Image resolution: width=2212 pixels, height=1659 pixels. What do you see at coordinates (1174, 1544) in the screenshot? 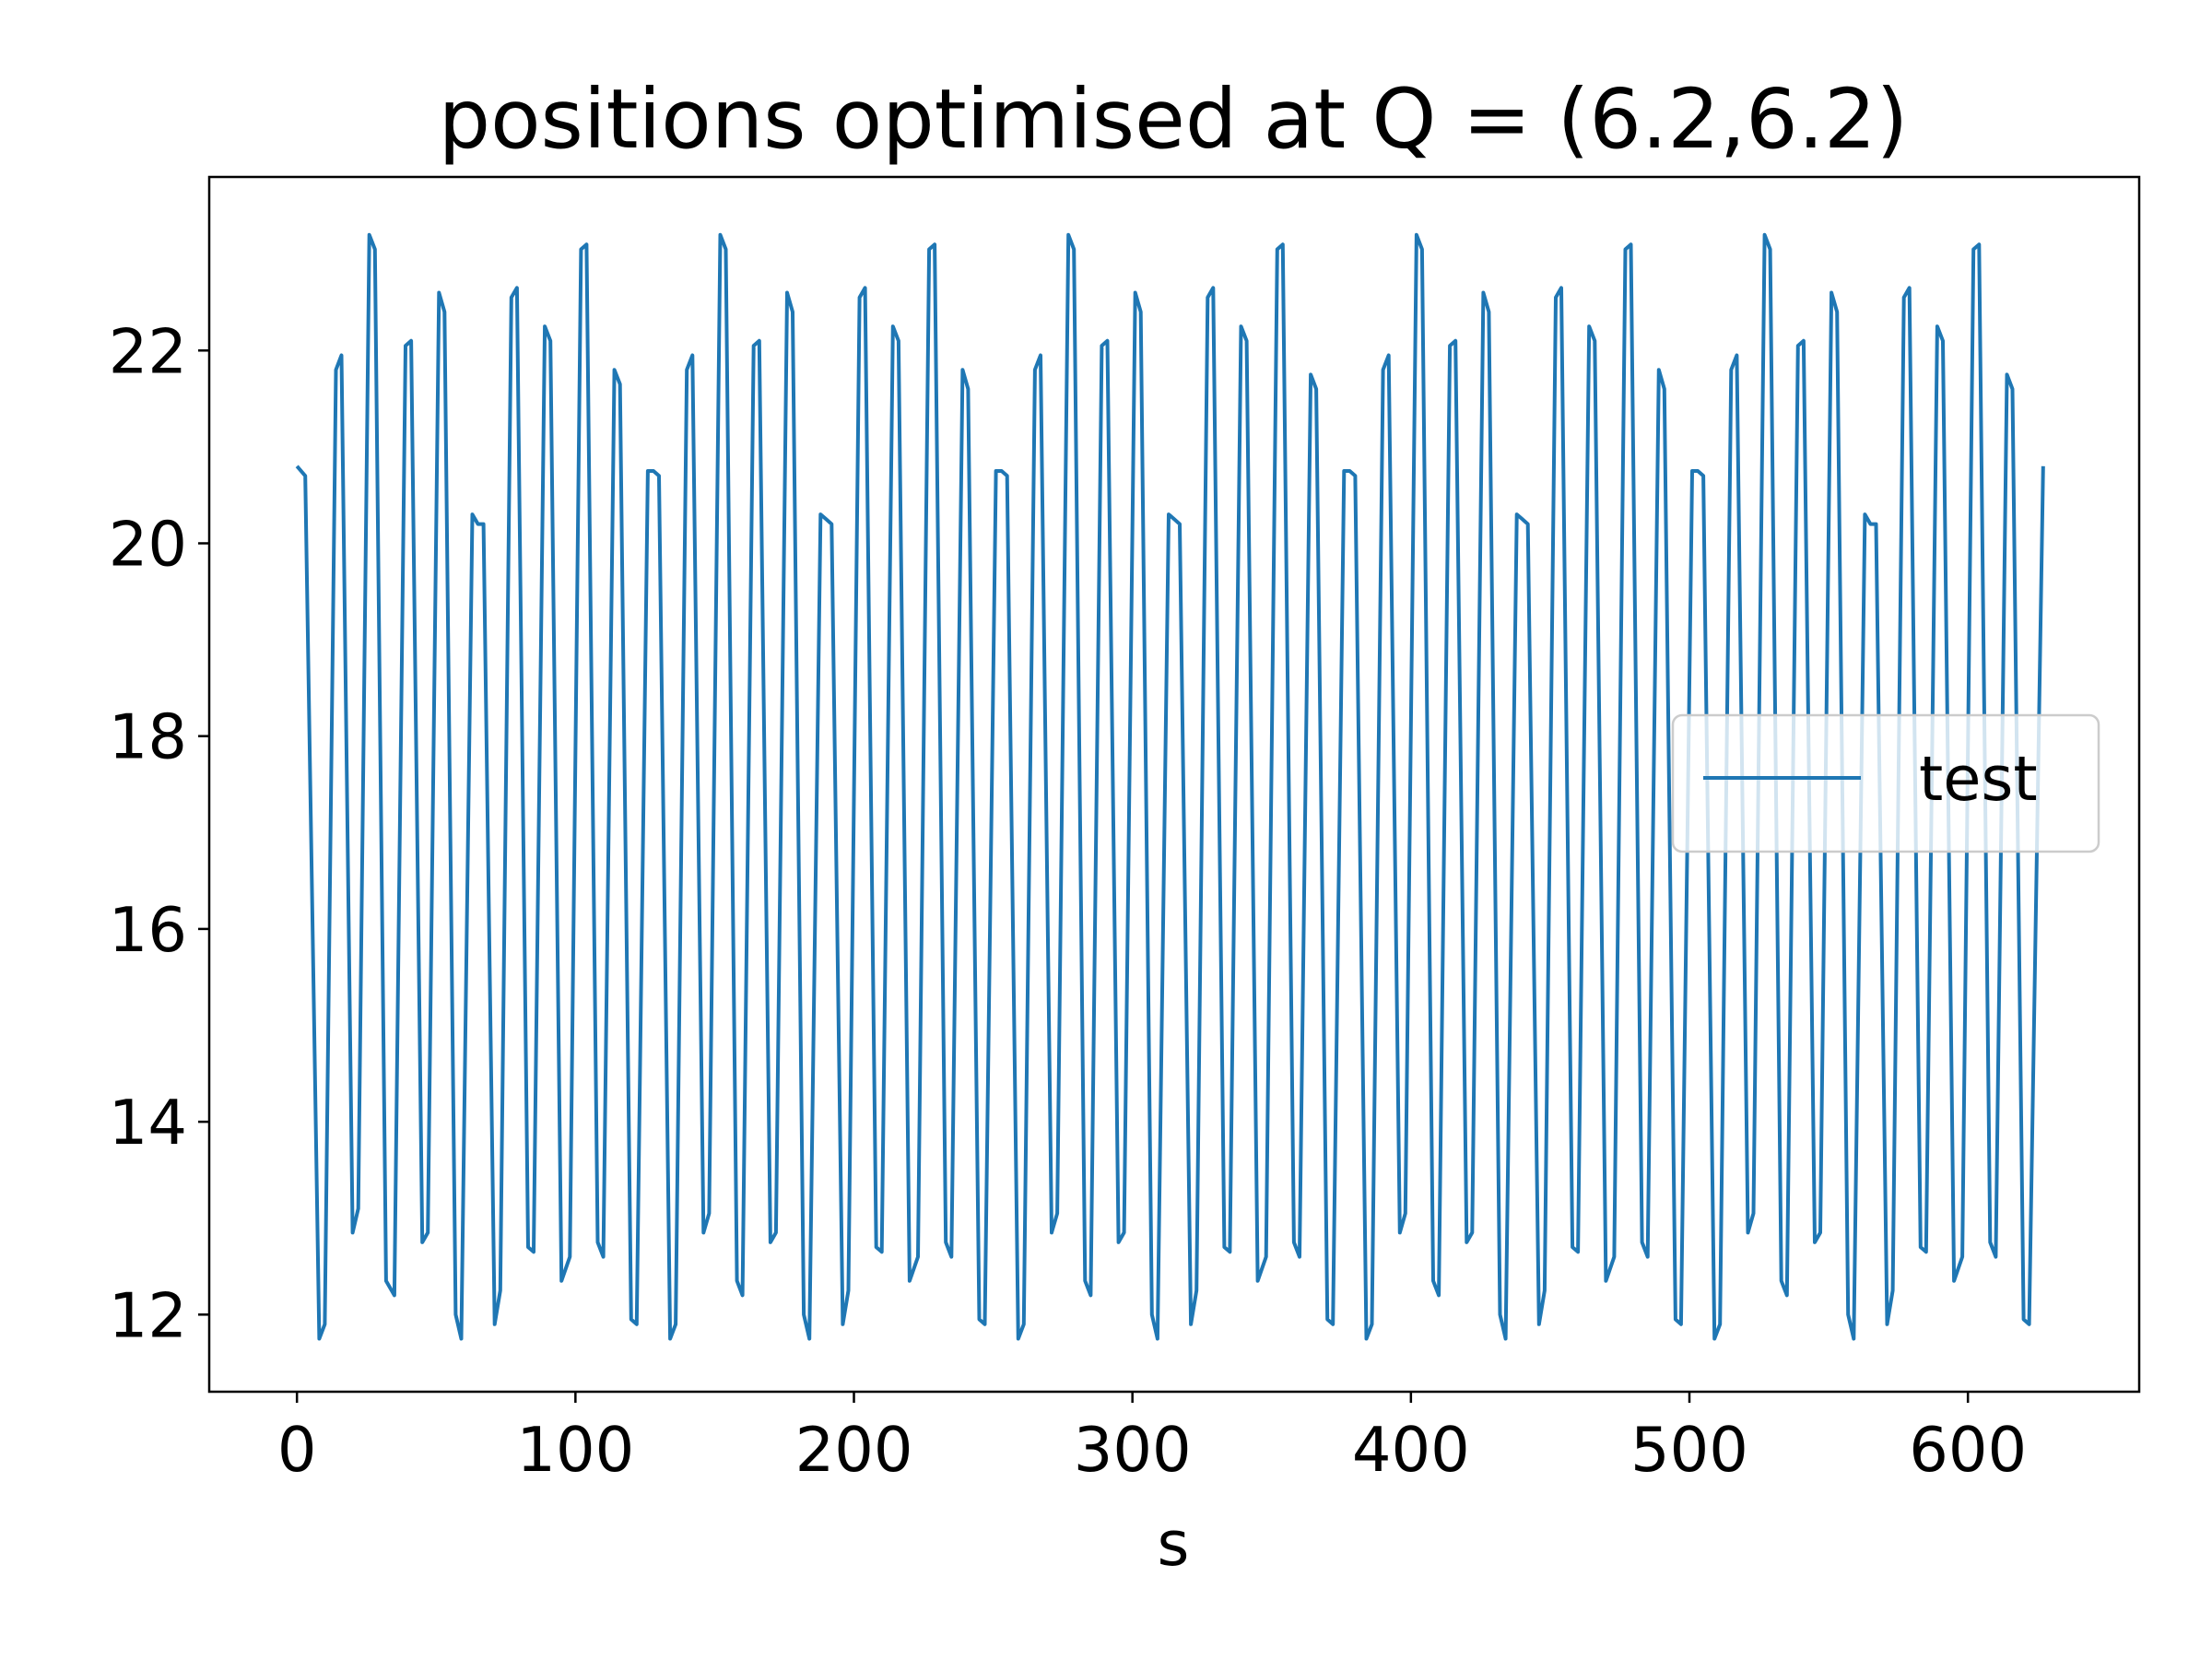
I see `x-axis-label: s` at bounding box center [1174, 1544].